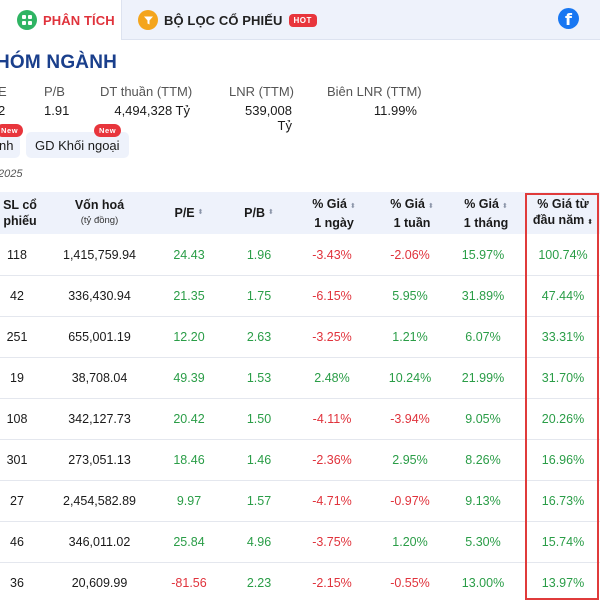 This screenshot has width=600, height=600. I want to click on cell-d1: -2.15%, so click(332, 583).